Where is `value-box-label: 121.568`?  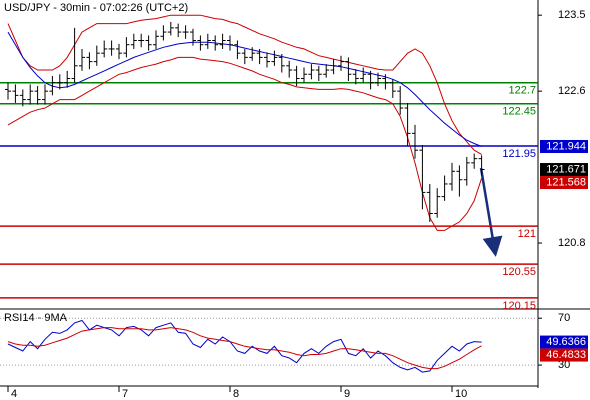 value-box-label: 121.568 is located at coordinates (566, 182).